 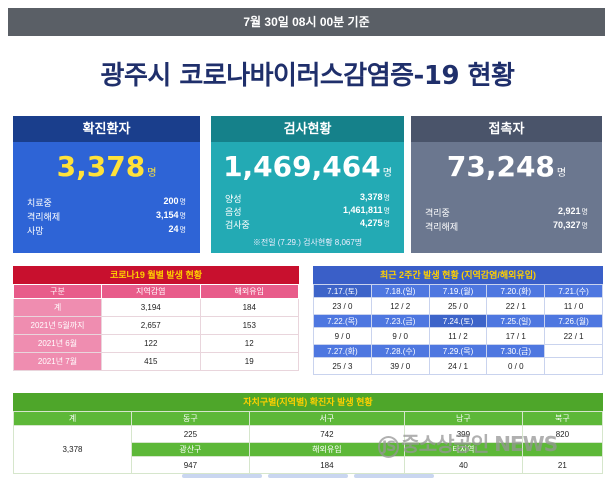 I want to click on district-value: 820, so click(x=562, y=434).